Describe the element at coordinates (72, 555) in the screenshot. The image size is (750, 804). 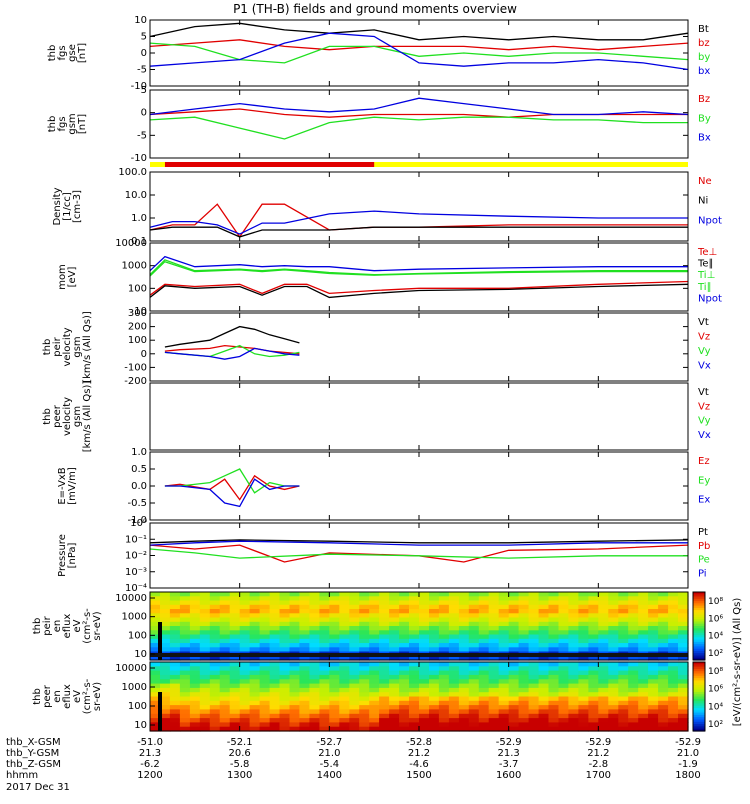
I see `y-axis-label-line: [nPa]` at that location.